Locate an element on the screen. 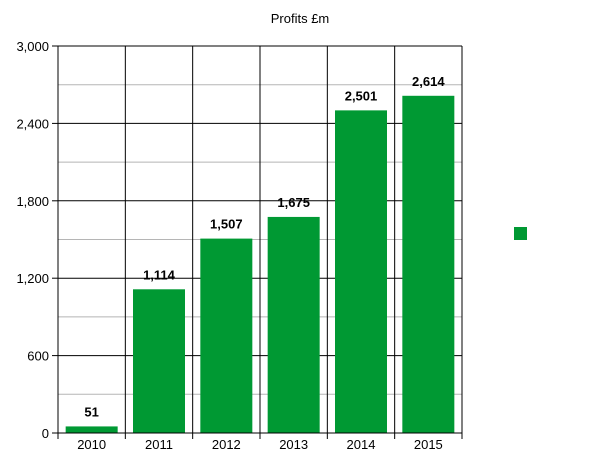  data-label-2015: 2,614 is located at coordinates (428, 81).